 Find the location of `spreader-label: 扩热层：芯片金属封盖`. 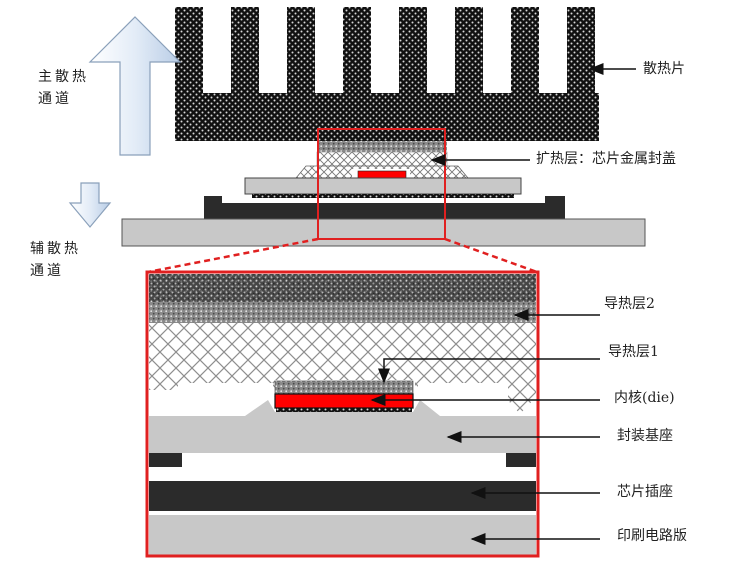

spreader-label: 扩热层：芯片金属封盖 is located at coordinates (606, 159).